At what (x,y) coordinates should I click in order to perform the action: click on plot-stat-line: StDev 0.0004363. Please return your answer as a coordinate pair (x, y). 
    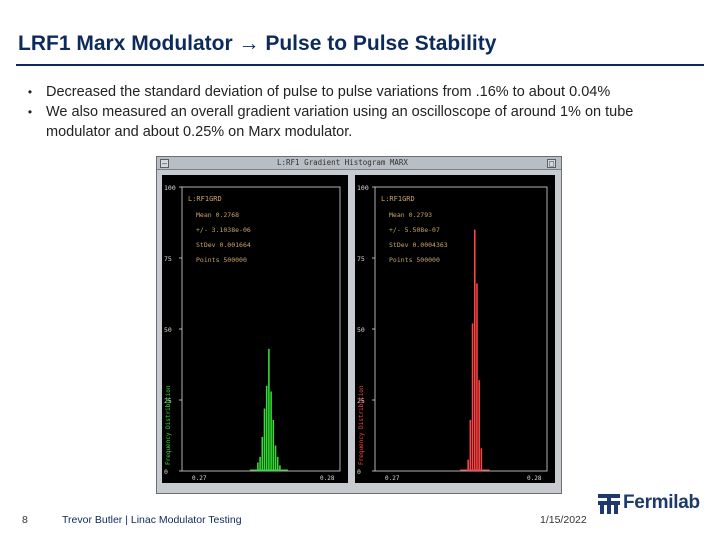
    Looking at the image, I should click on (418, 245).